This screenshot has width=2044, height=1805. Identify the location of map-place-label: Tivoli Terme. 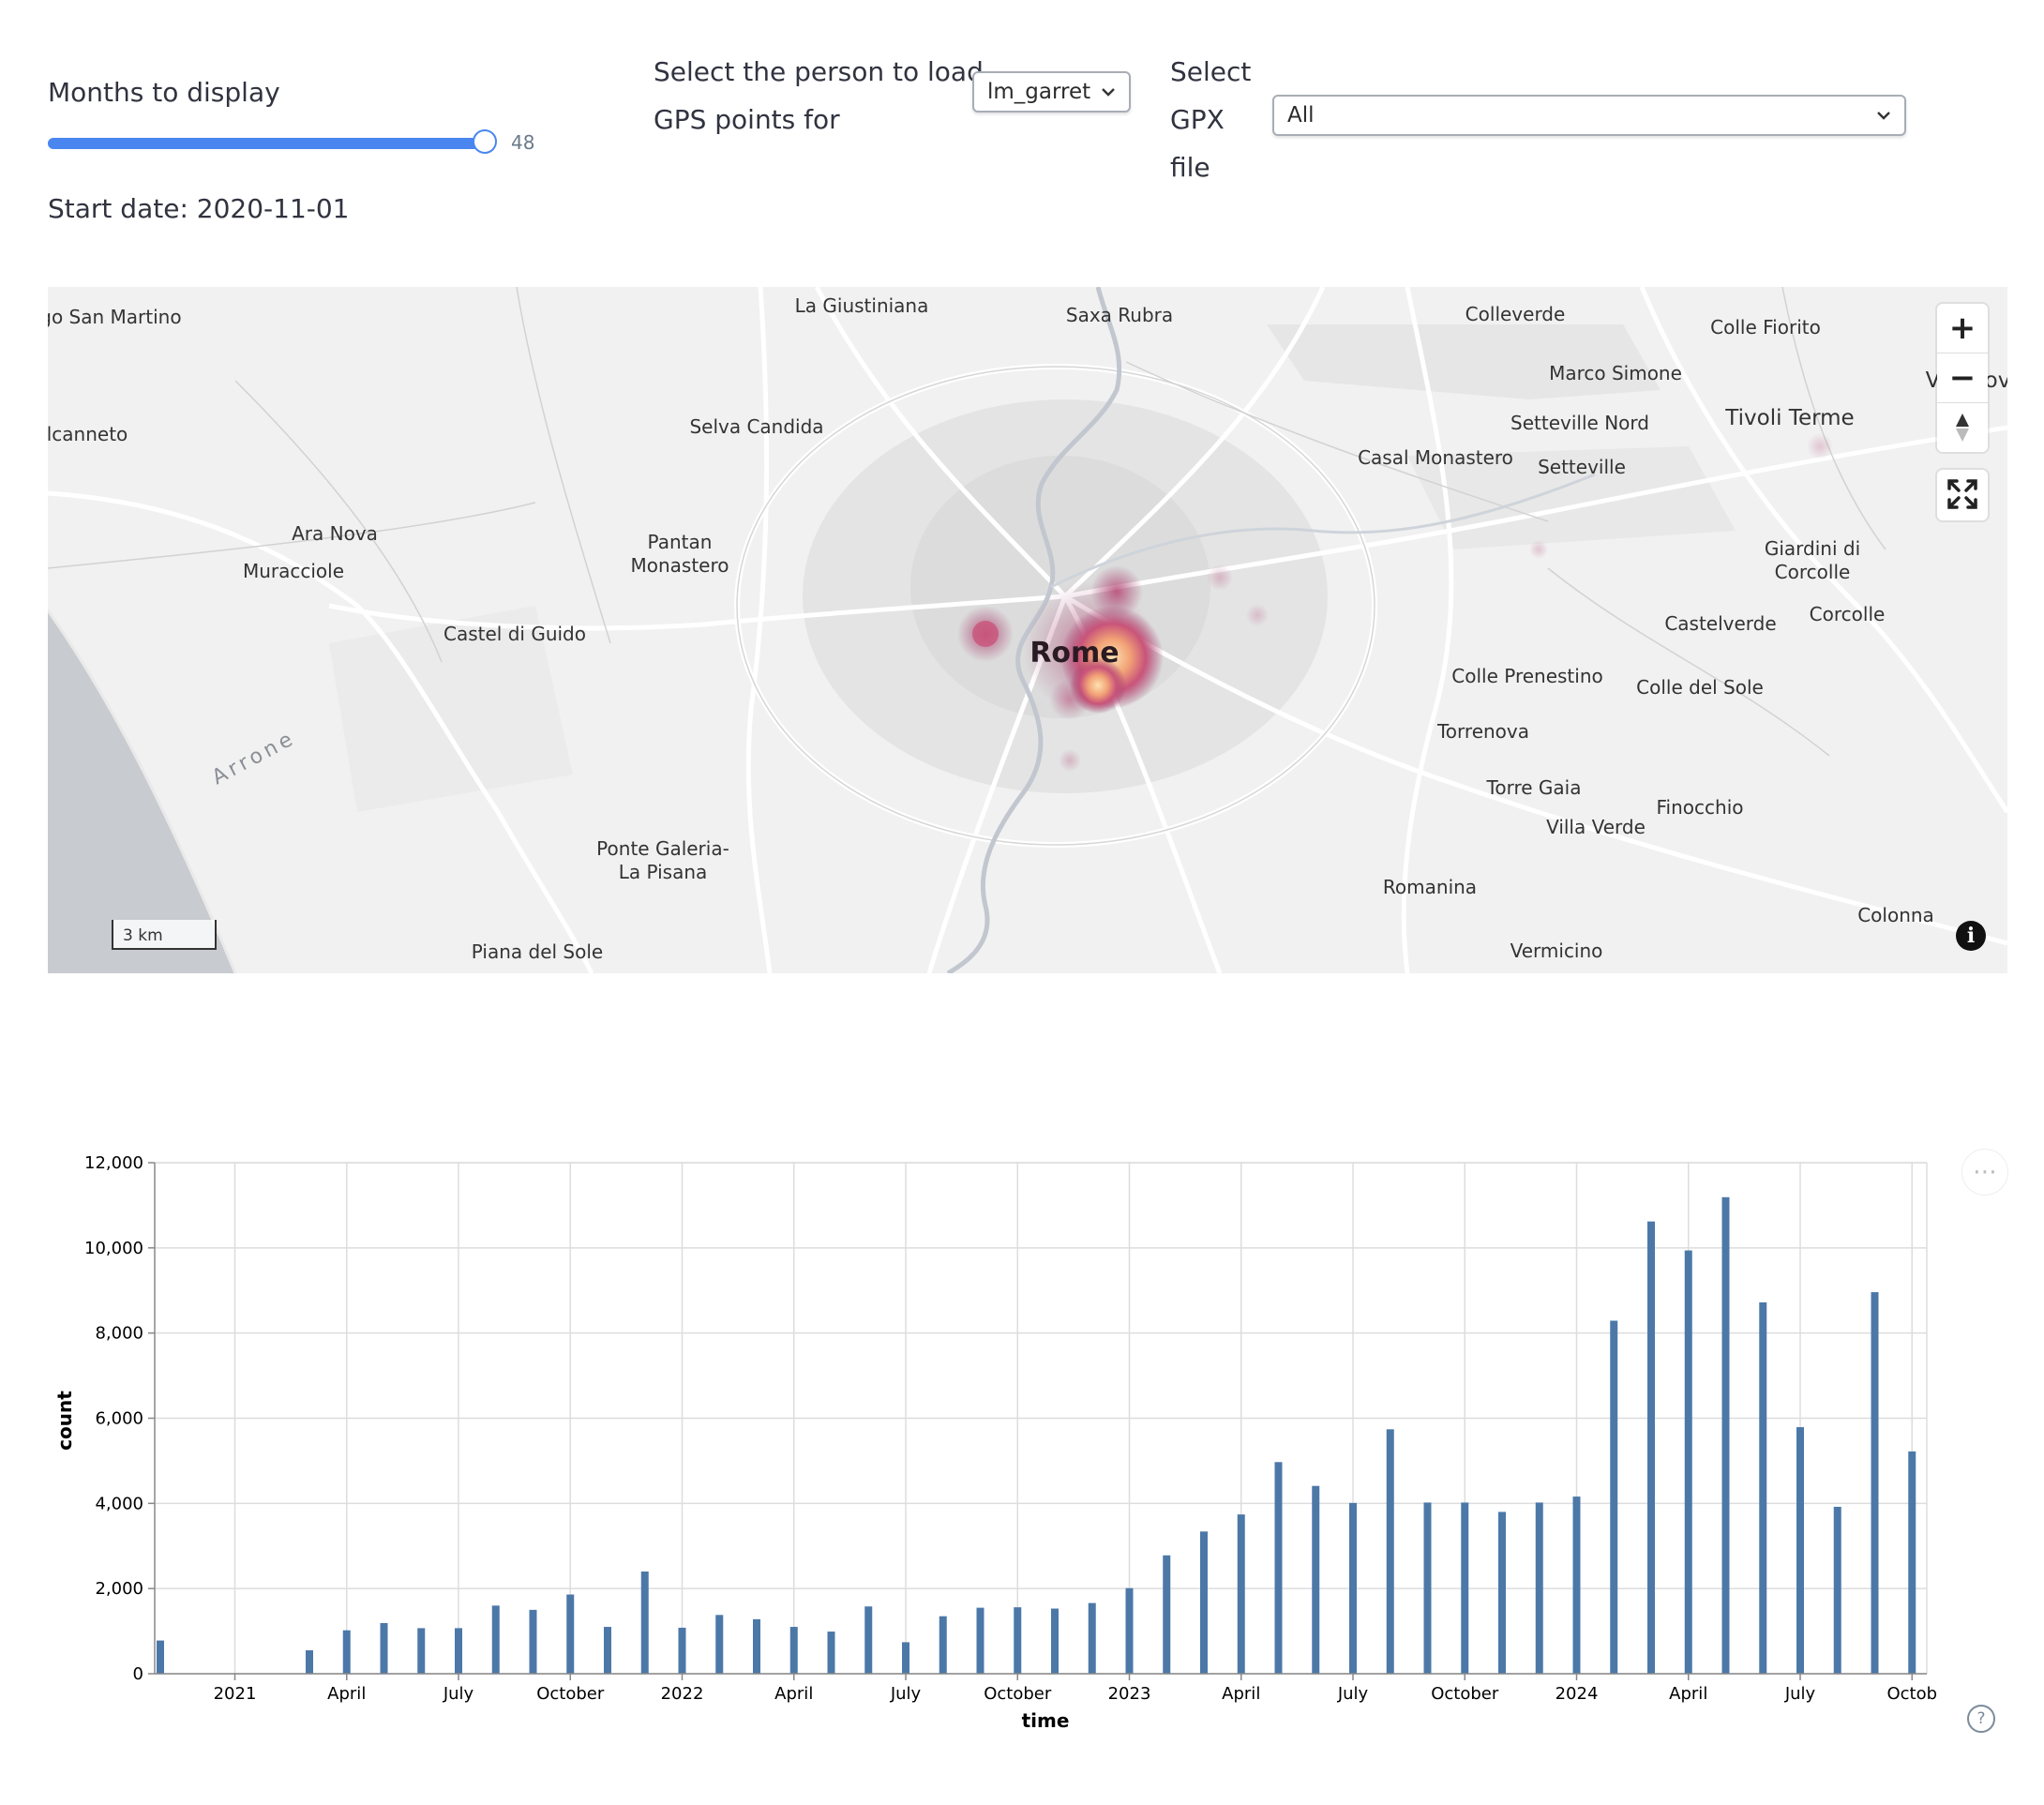
(1790, 418).